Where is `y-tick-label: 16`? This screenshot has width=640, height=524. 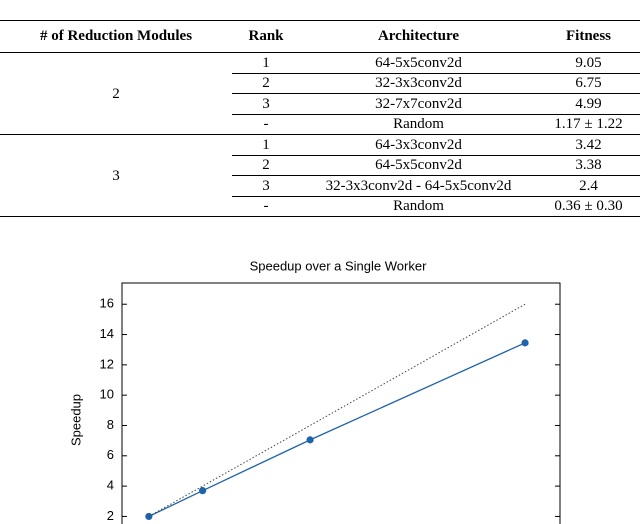
y-tick-label: 16 is located at coordinates (107, 303).